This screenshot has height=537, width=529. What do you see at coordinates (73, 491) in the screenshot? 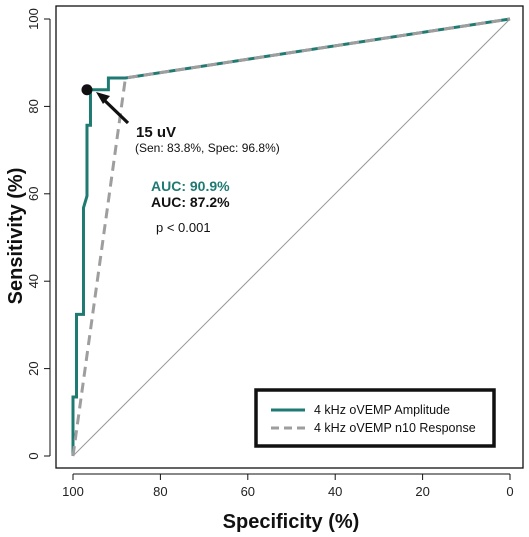
I see `x-tick-label: 100` at bounding box center [73, 491].